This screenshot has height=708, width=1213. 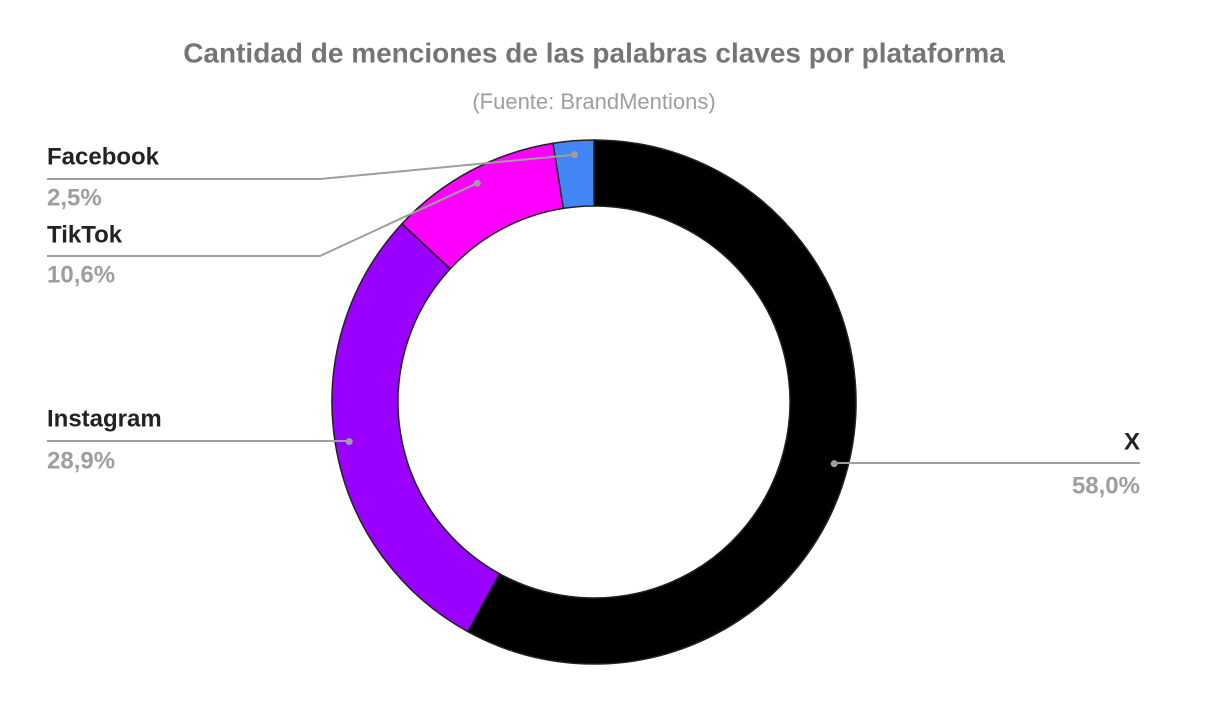 I want to click on slice-value: 58,0%, so click(x=1106, y=485).